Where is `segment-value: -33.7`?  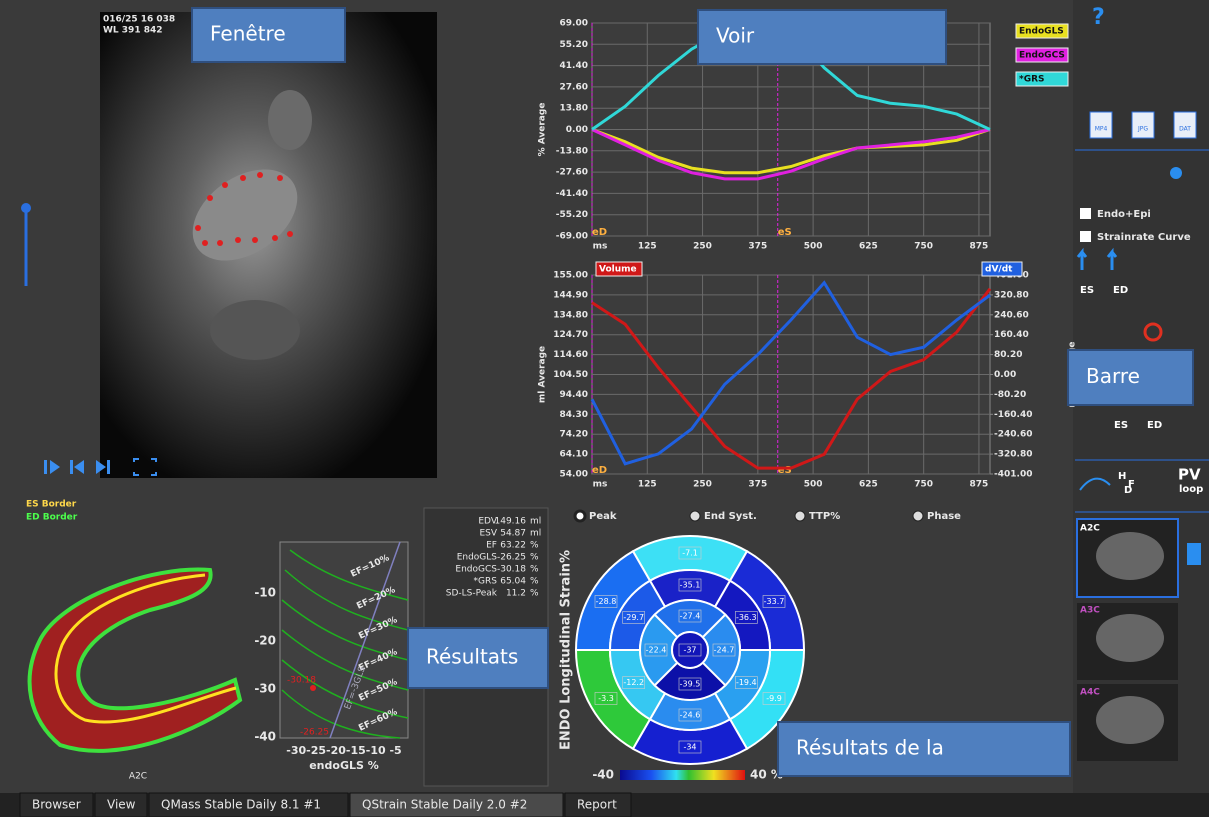 segment-value: -33.7 is located at coordinates (774, 601).